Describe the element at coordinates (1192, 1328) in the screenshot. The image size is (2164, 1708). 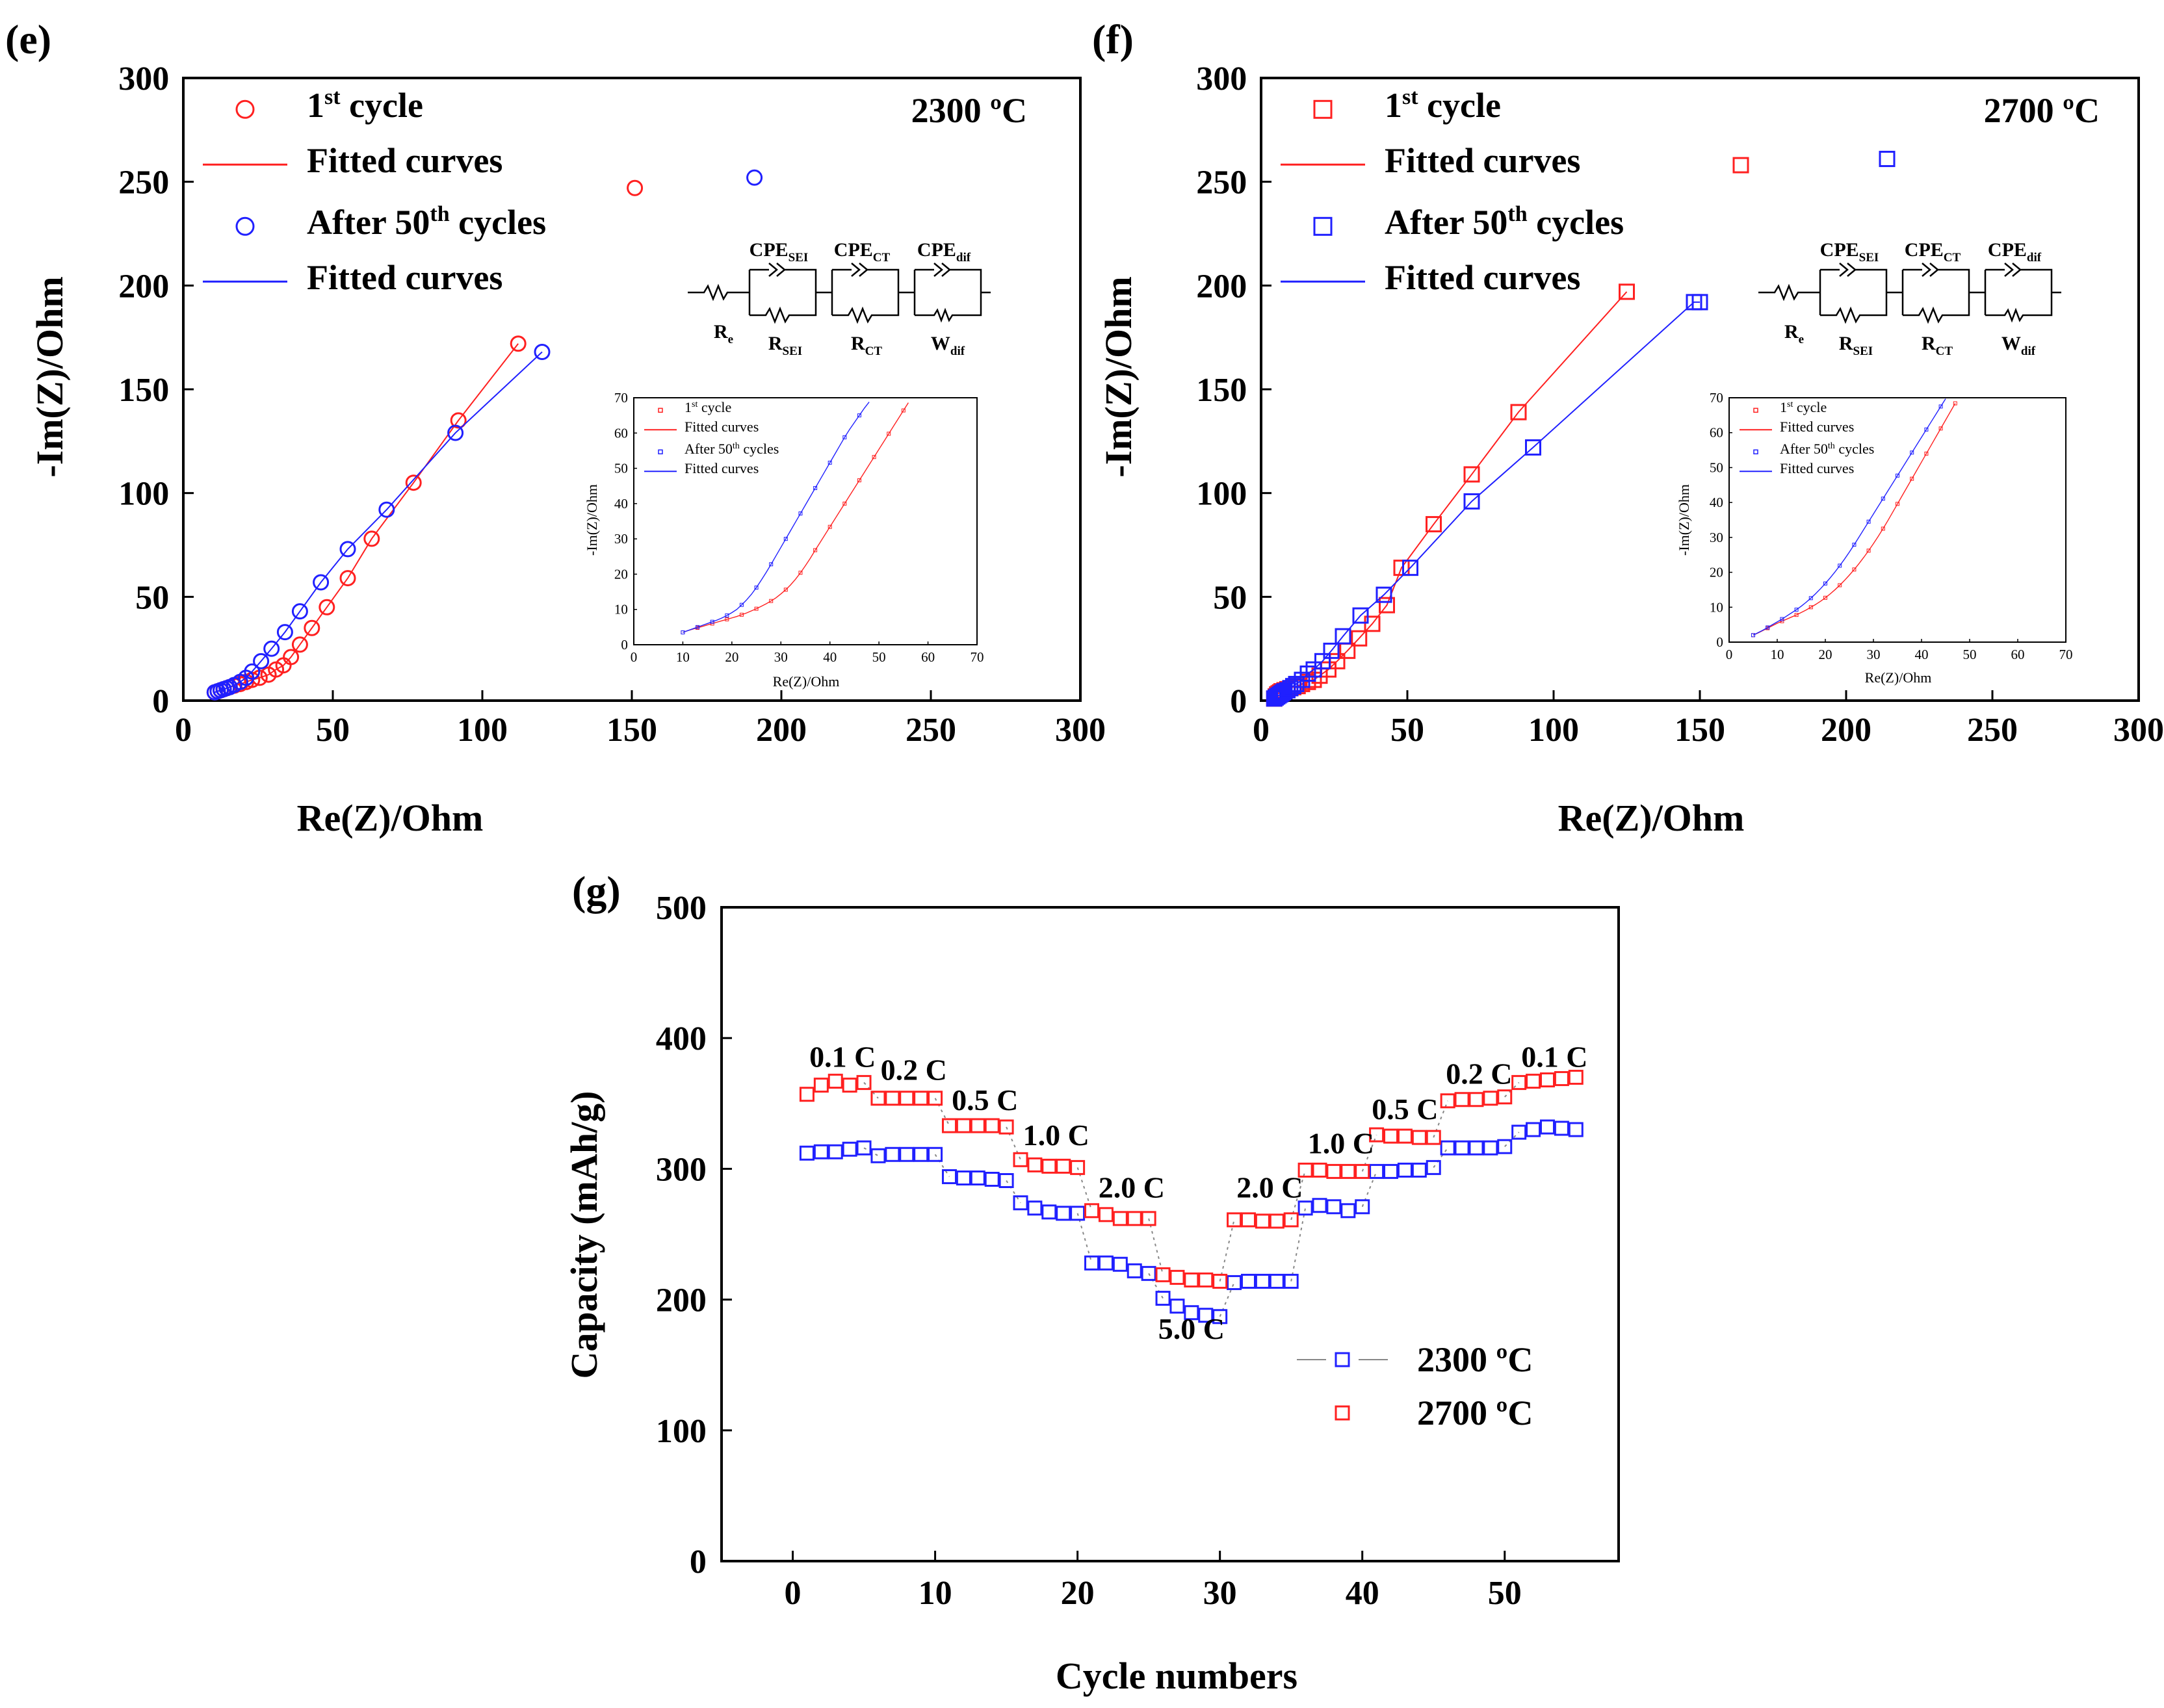
I see `g-rate-label: 5.0 C` at that location.